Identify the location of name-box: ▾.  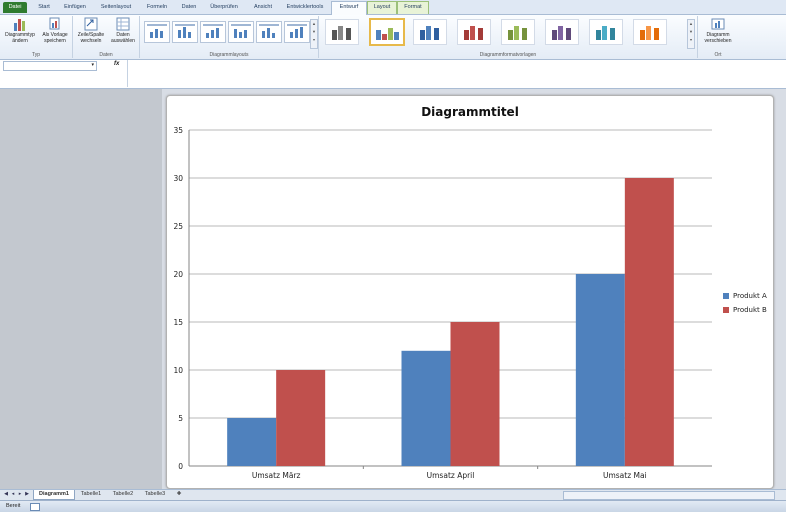
(50, 66).